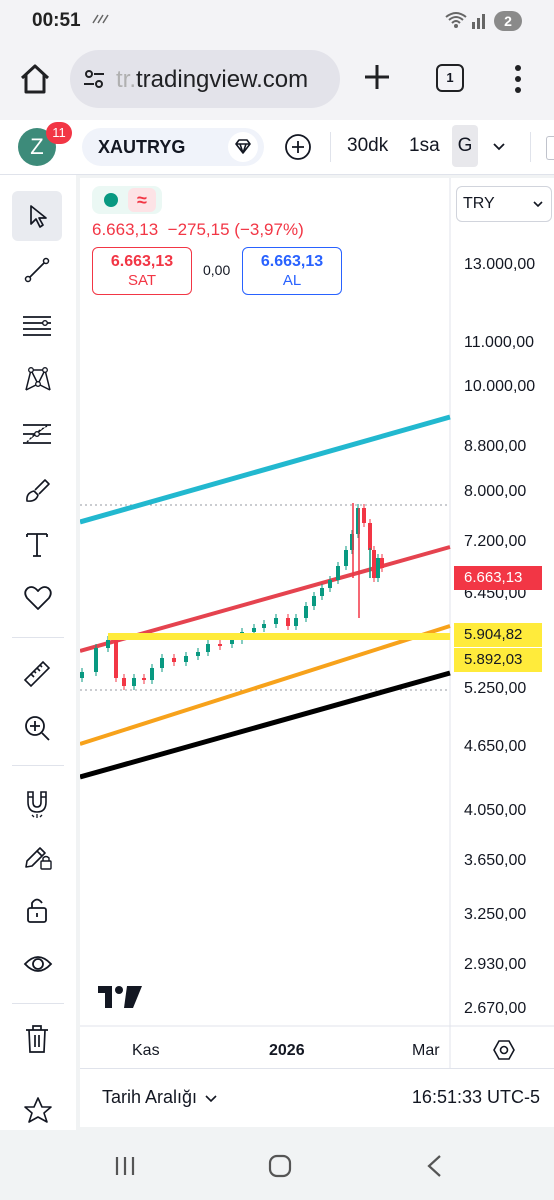  What do you see at coordinates (59, 133) in the screenshot?
I see `avatar-notification-badge: 11` at bounding box center [59, 133].